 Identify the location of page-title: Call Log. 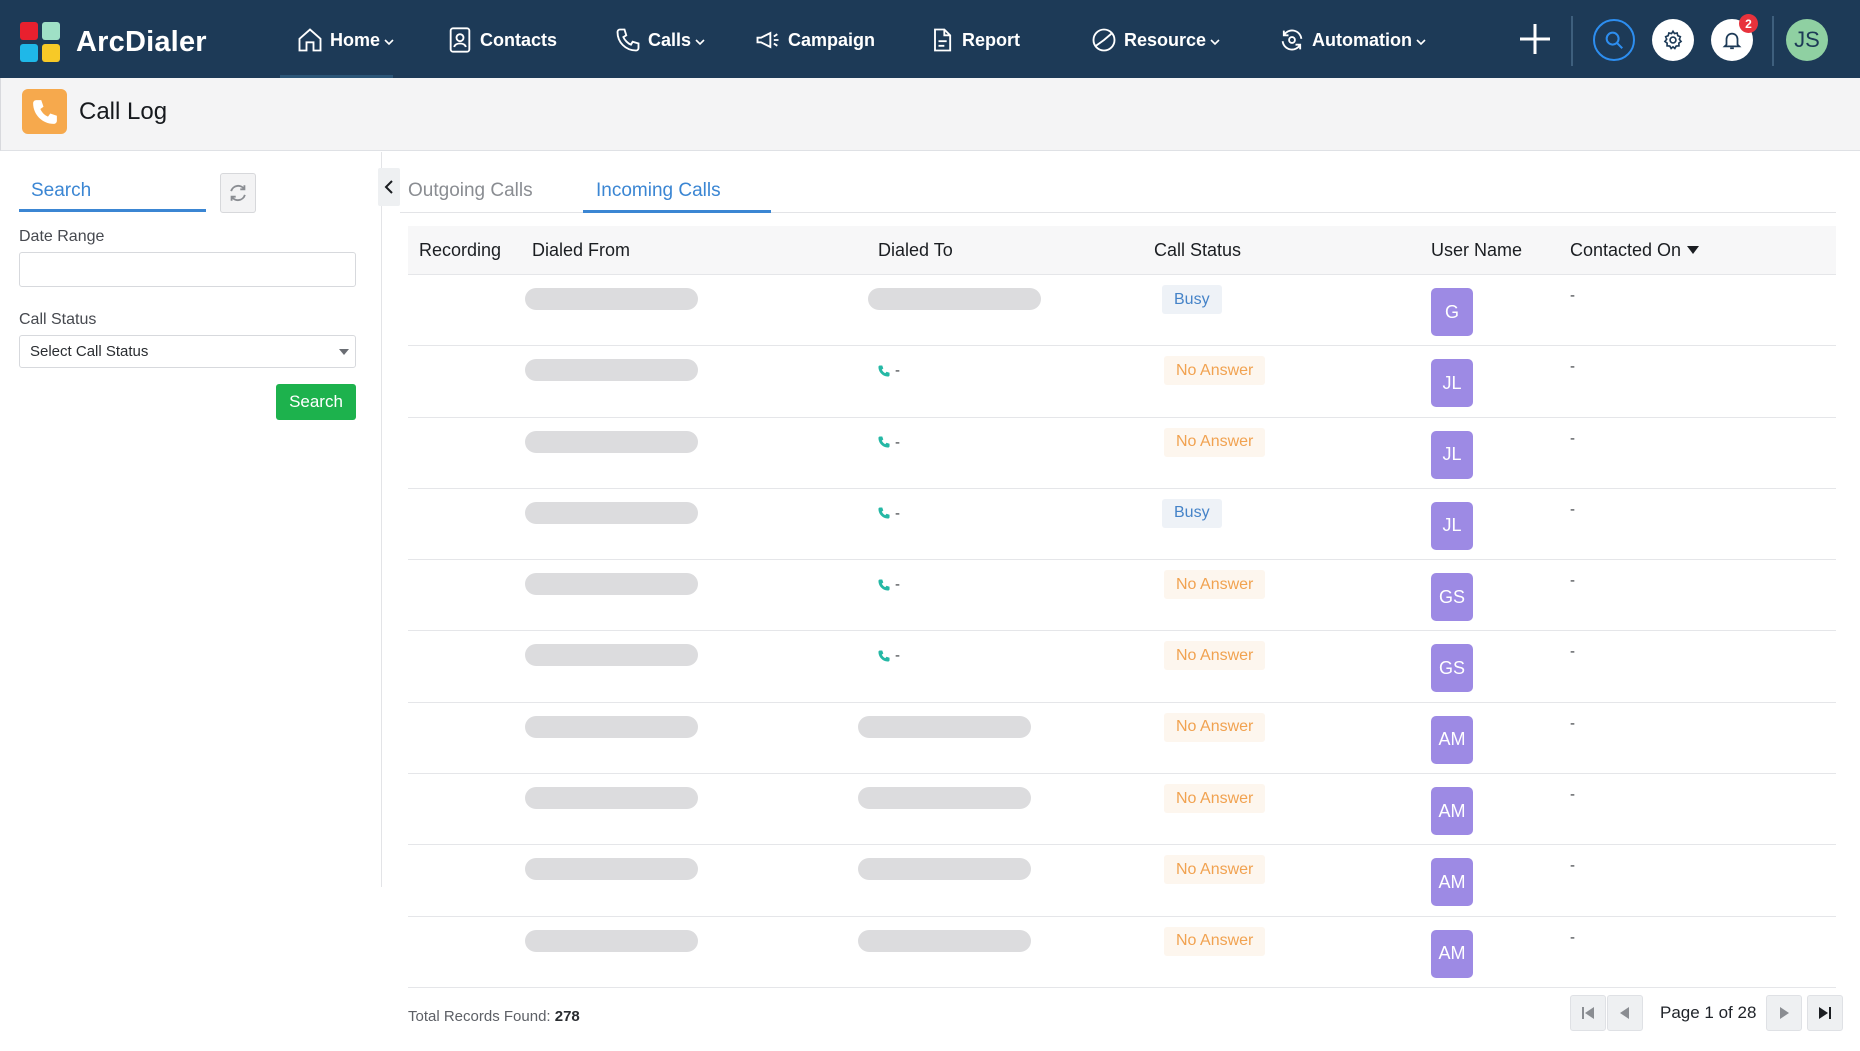
(123, 111).